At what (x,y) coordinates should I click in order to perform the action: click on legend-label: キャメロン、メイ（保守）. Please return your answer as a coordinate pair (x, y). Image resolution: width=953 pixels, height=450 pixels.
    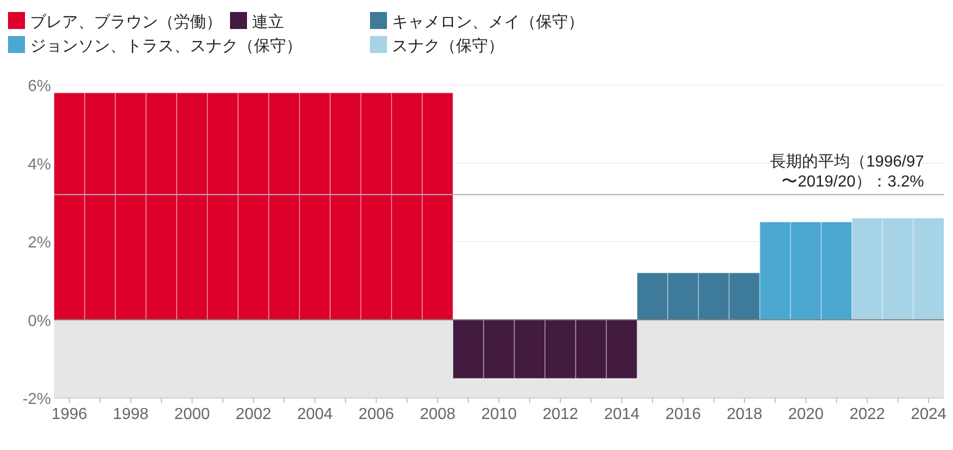
    Looking at the image, I should click on (488, 22).